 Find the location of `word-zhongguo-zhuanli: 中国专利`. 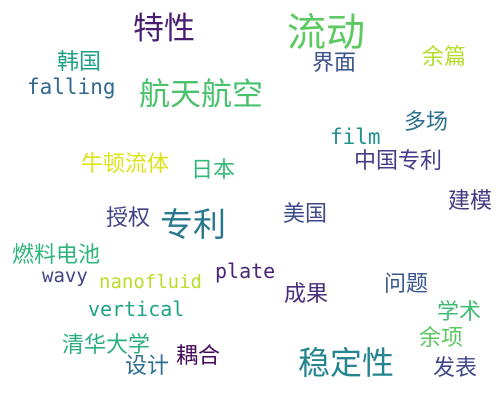

word-zhongguo-zhuanli: 中国专利 is located at coordinates (398, 161).